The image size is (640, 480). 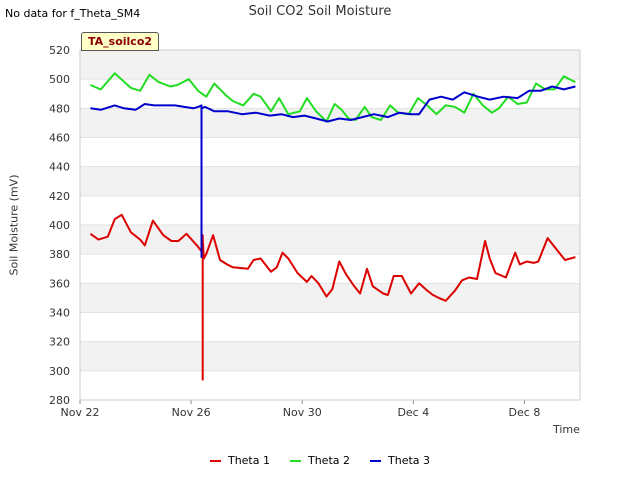 I want to click on legend-label-theta-1: Theta 1, so click(x=248, y=460).